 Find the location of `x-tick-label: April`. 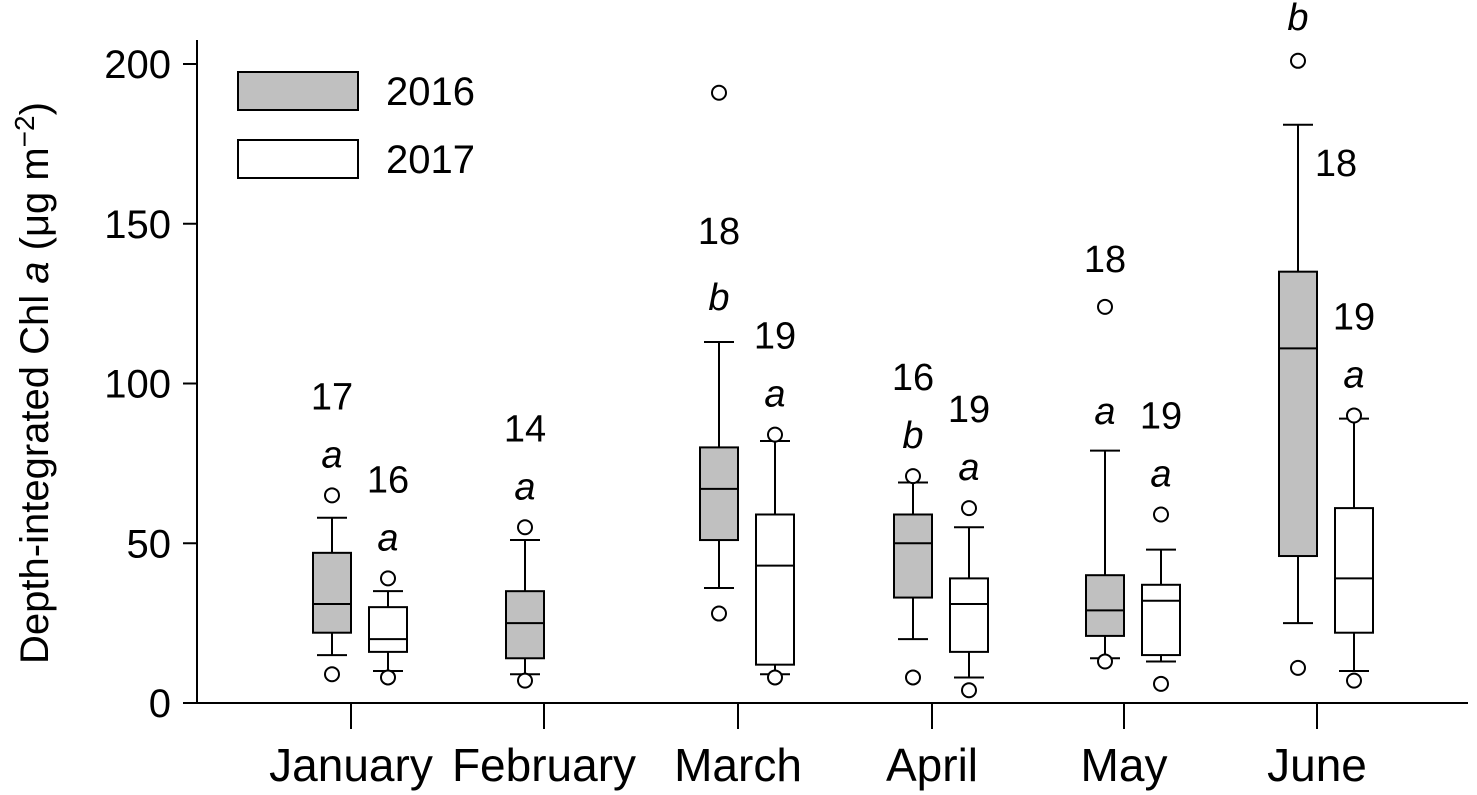

x-tick-label: April is located at coordinates (932, 765).